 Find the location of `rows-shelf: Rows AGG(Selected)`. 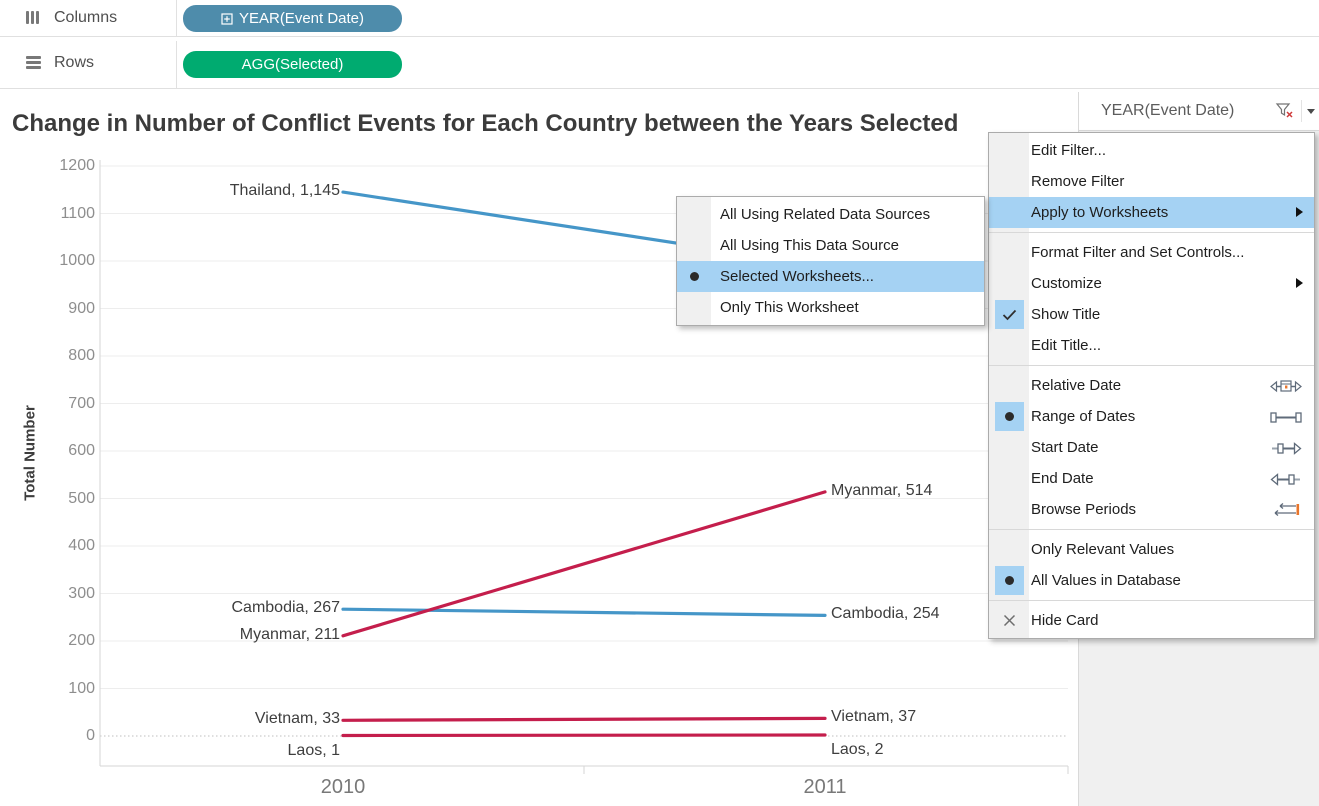

rows-shelf: Rows AGG(Selected) is located at coordinates (659, 65).